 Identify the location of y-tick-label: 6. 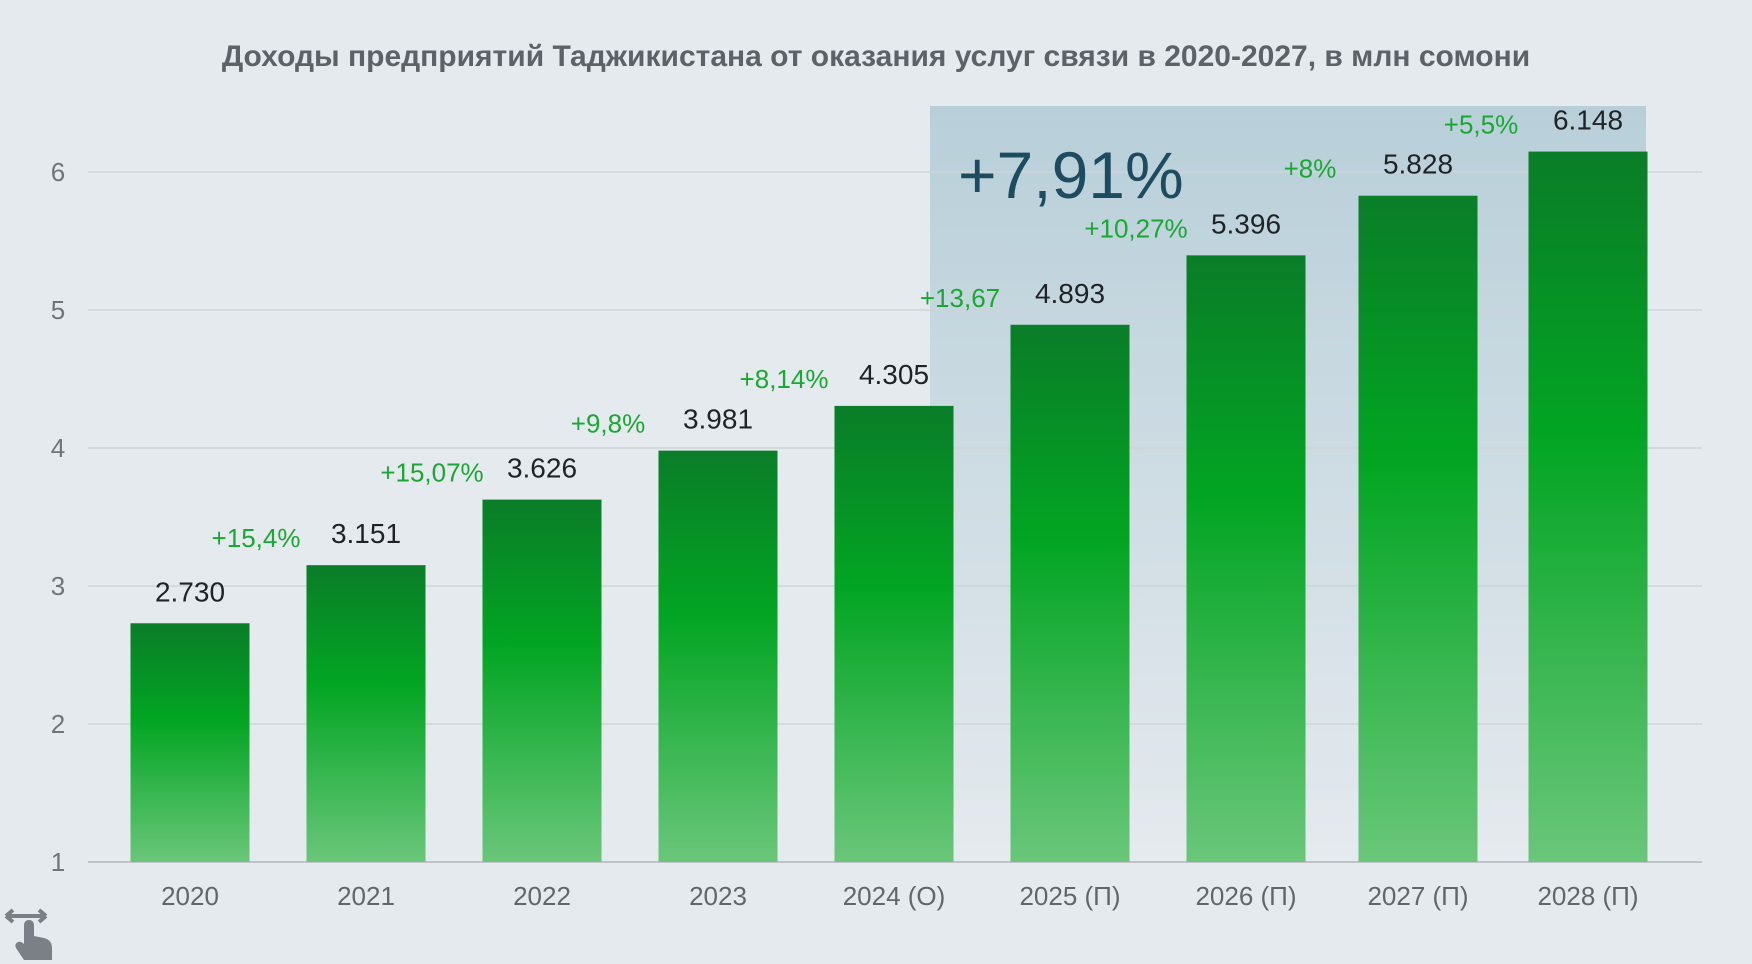
(58, 172).